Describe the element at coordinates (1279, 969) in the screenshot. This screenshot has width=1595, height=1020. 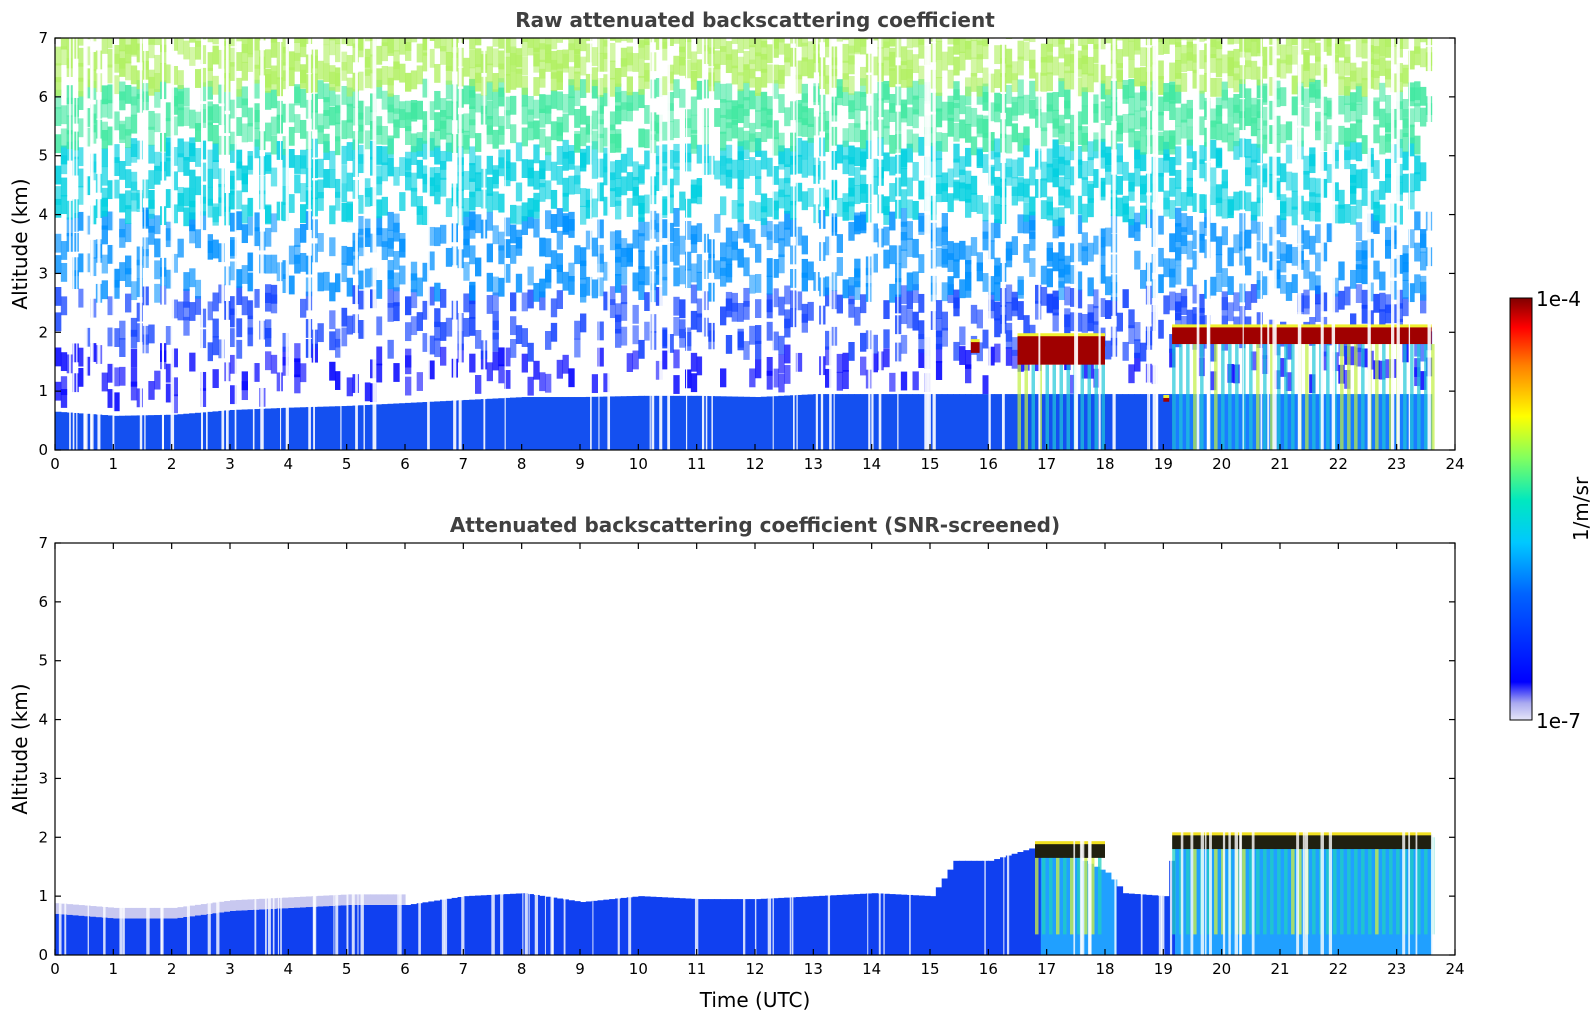
I see `x-tick-label: 21` at that location.